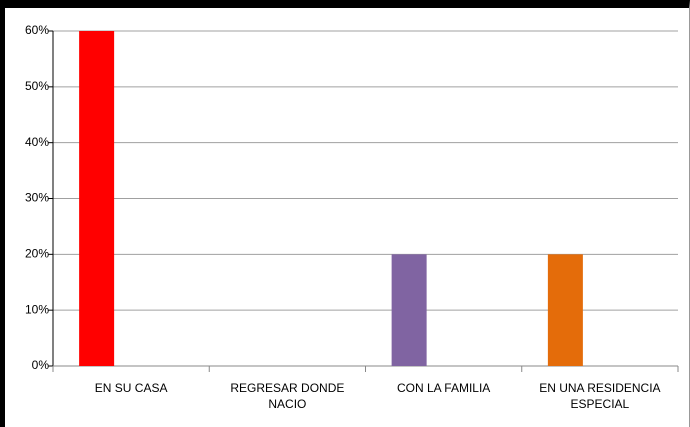 Image resolution: width=690 pixels, height=427 pixels. I want to click on x-tick-label: CON LA FAMILIA, so click(443, 388).